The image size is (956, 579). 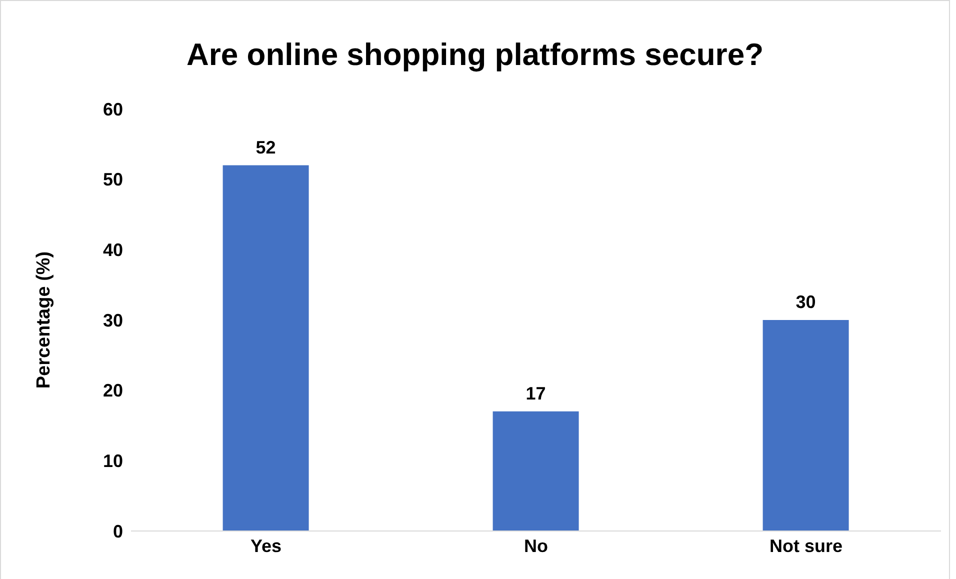 What do you see at coordinates (112, 180) in the screenshot?
I see `y-tick-label: 50` at bounding box center [112, 180].